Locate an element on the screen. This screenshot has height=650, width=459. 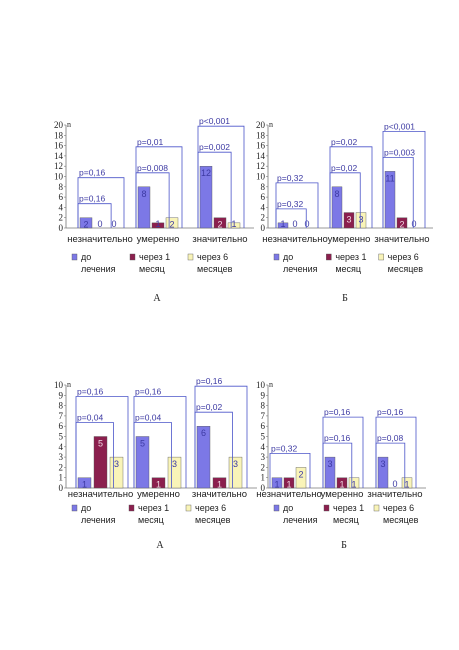
data-label: 11 is located at coordinates (389, 178).